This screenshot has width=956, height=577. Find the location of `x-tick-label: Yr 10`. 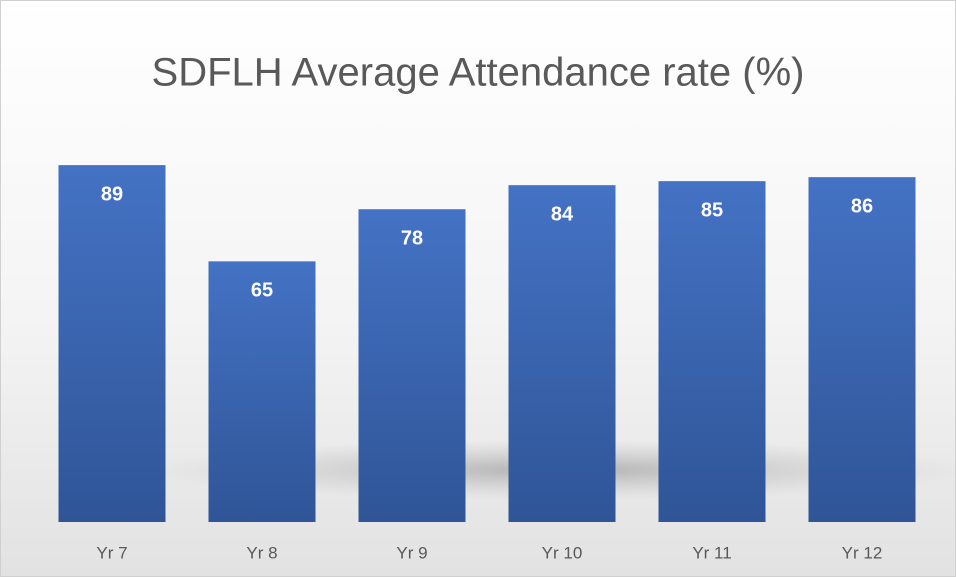

x-tick-label: Yr 10 is located at coordinates (562, 552).